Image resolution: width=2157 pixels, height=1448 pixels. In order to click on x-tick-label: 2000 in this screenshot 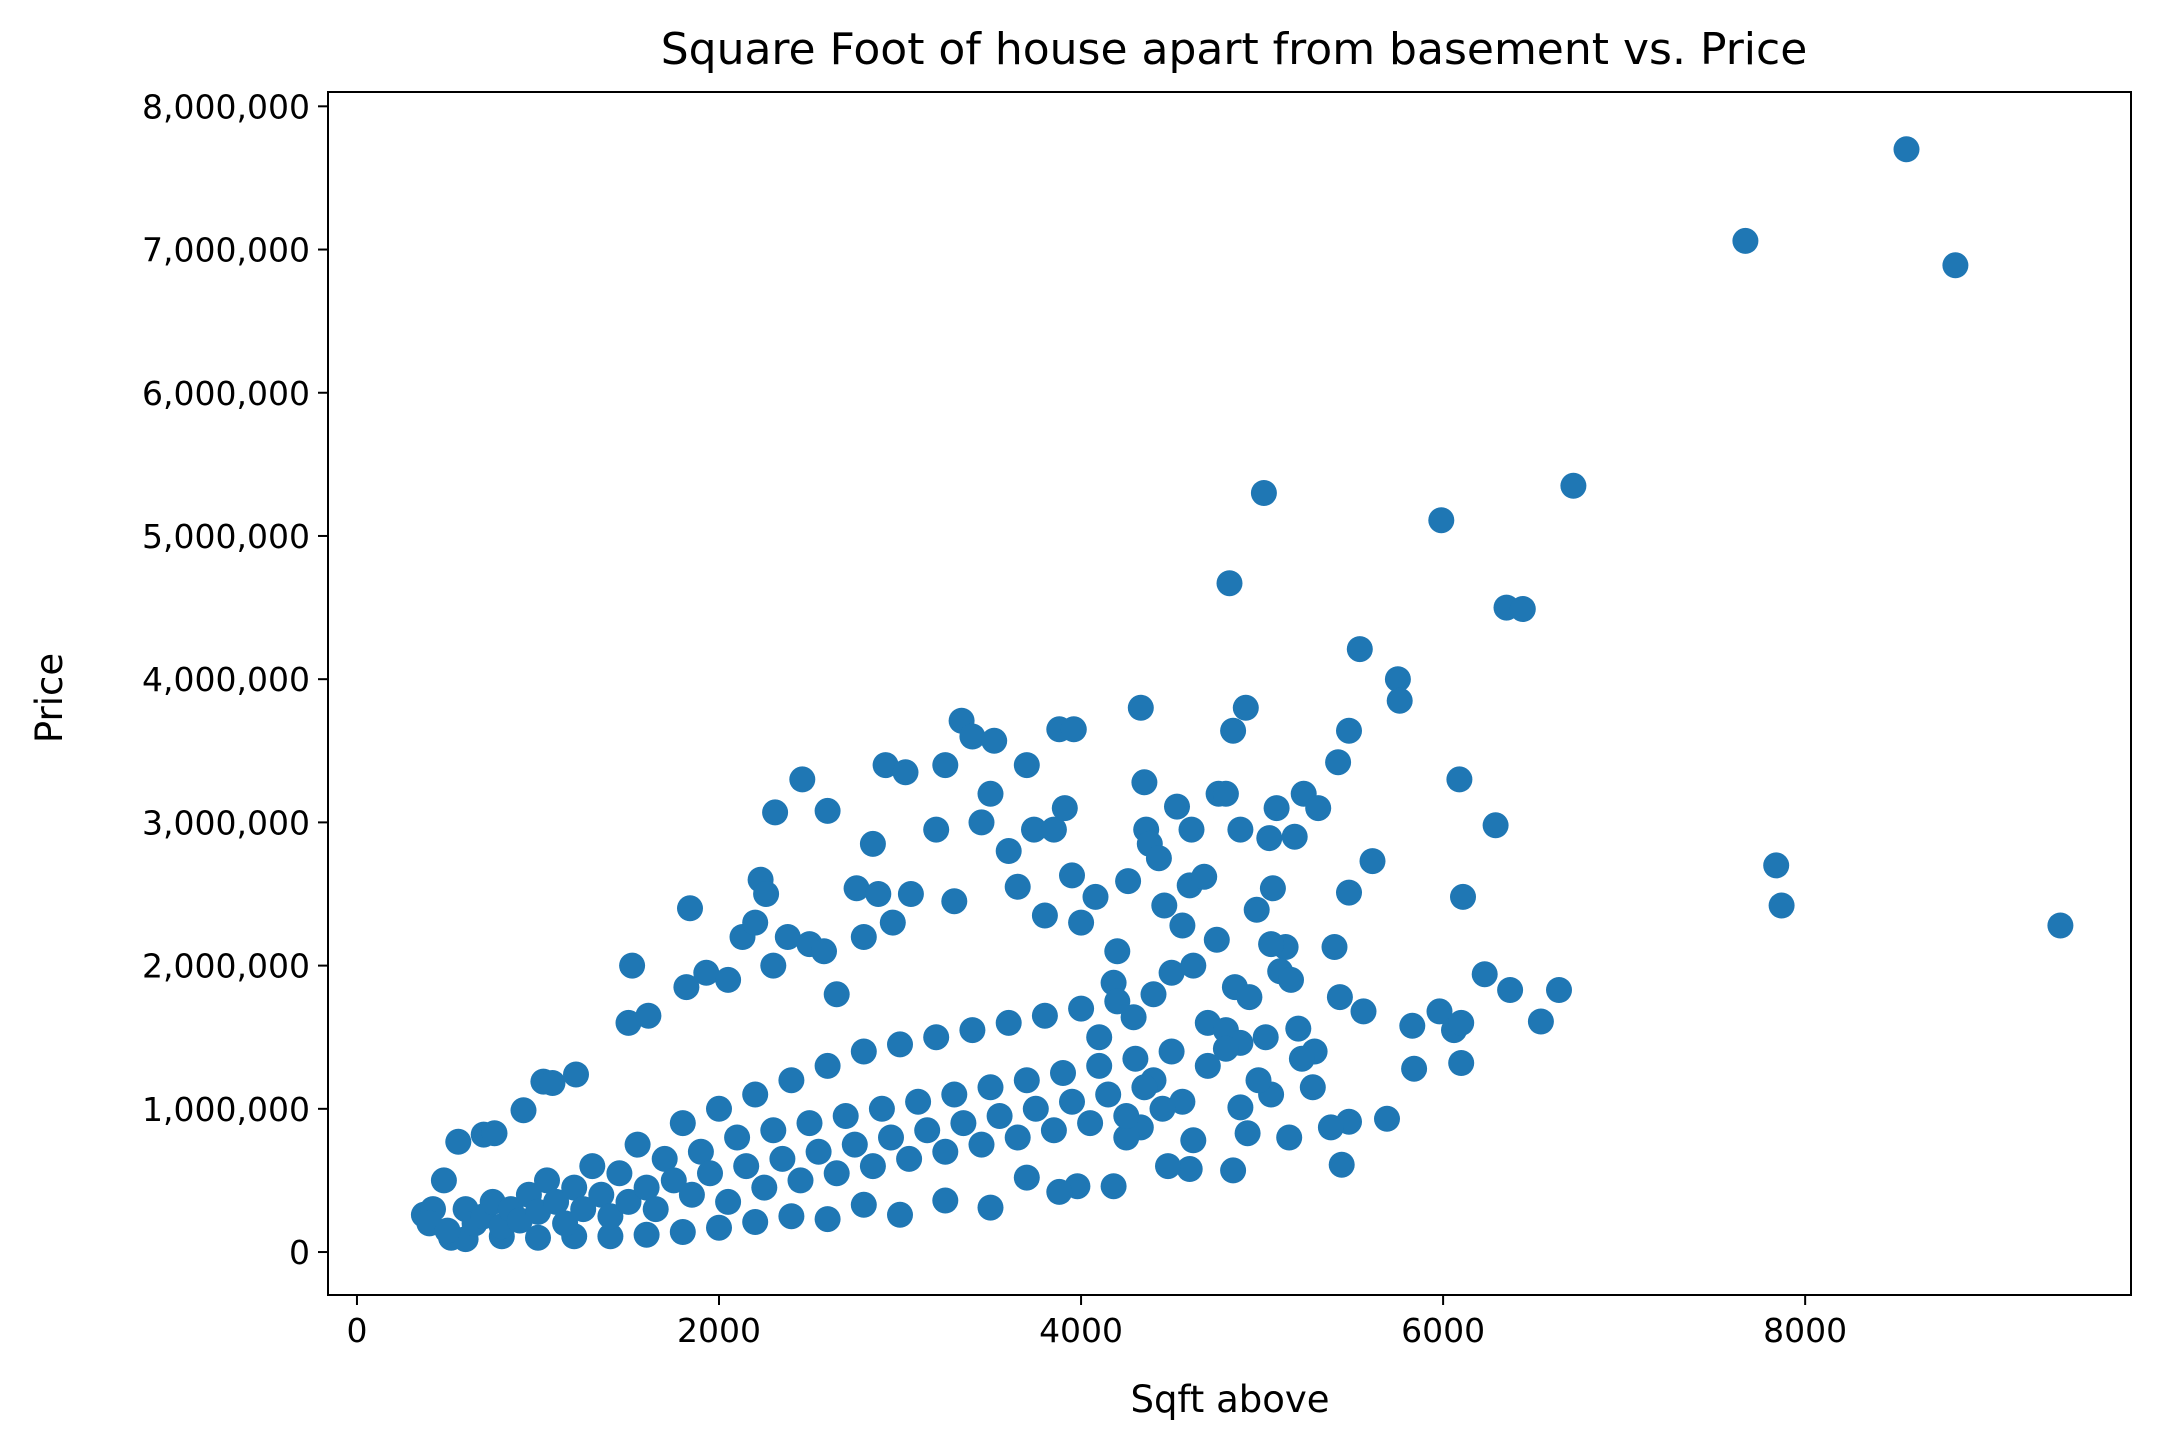, I will do `click(719, 1330)`.